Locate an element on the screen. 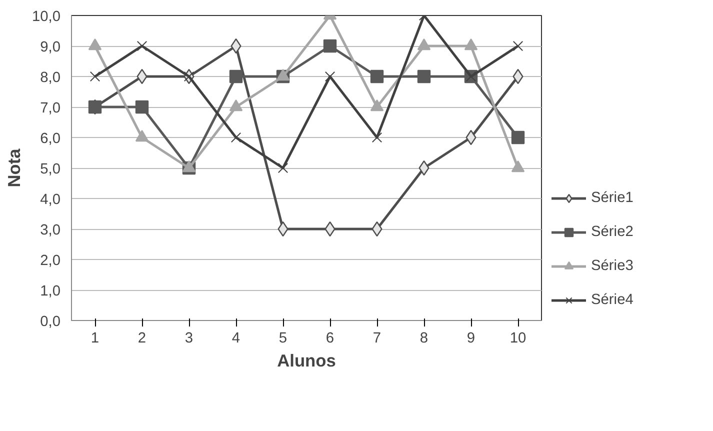  x-tick-label: 7 is located at coordinates (377, 338).